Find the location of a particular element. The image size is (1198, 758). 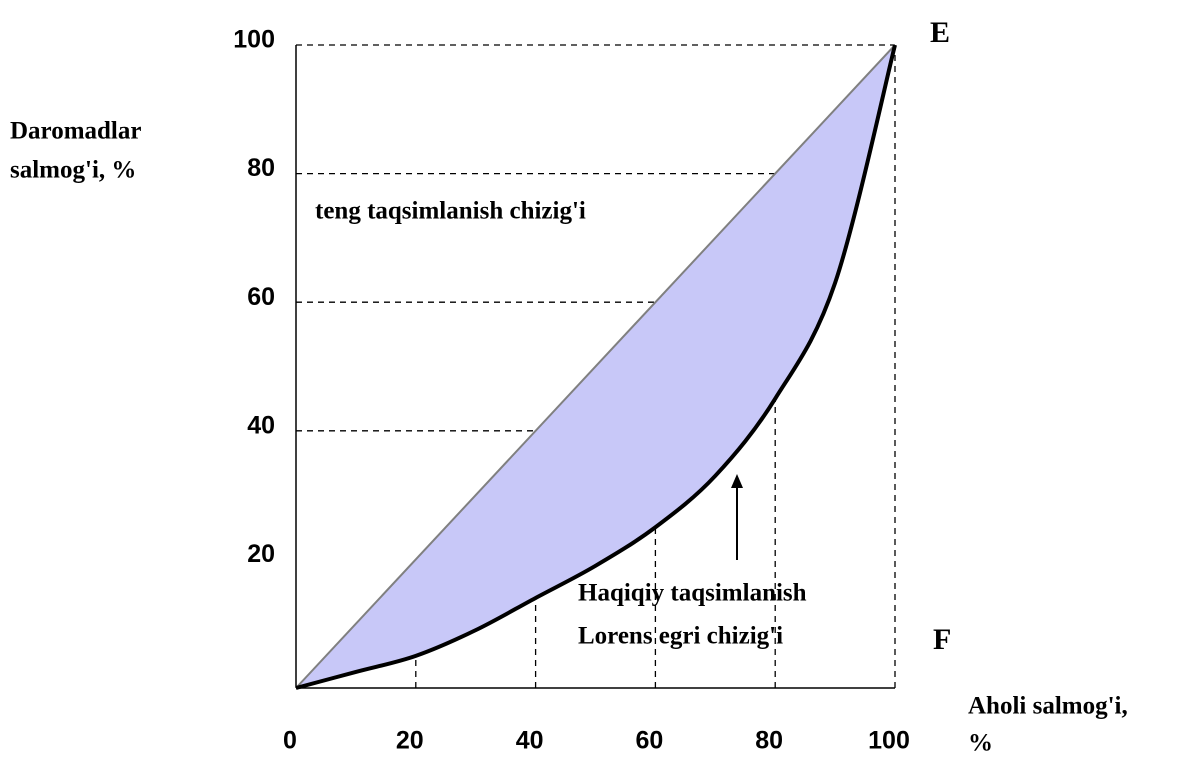

y-tick-label: 100 is located at coordinates (254, 40).